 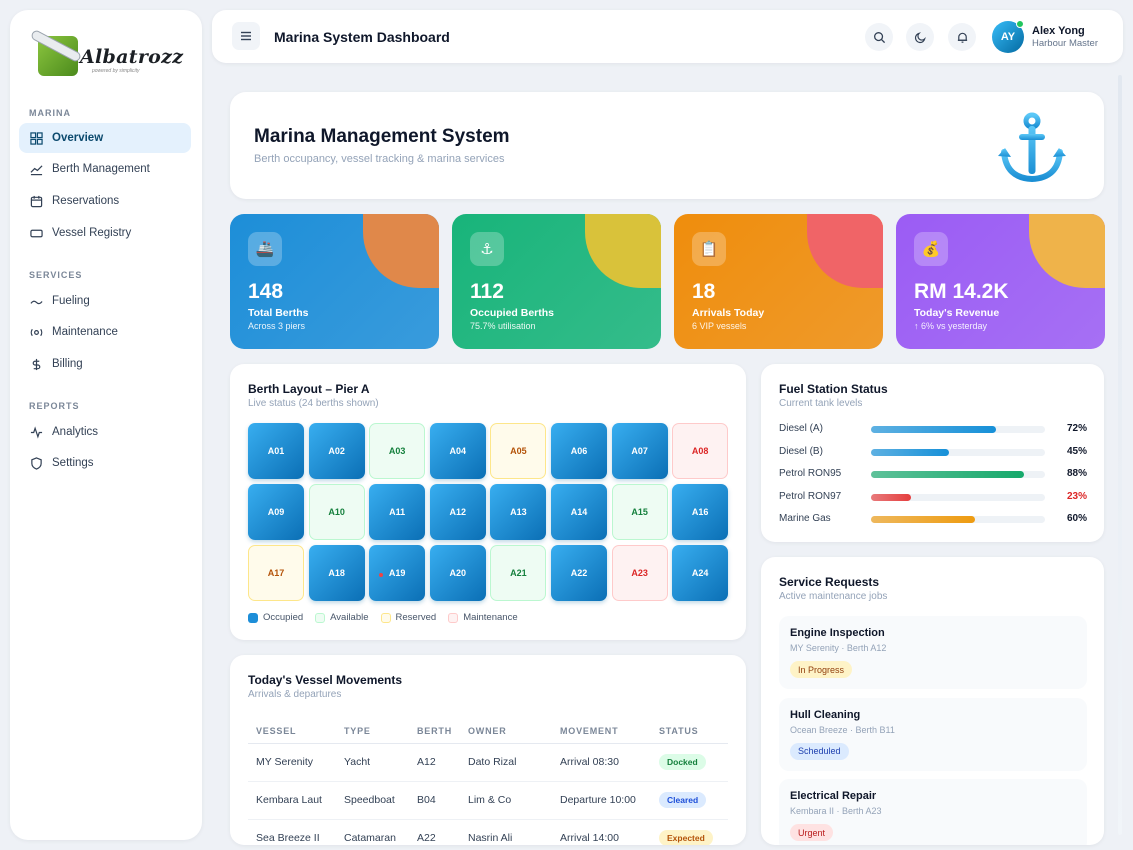 I want to click on stat-label: Arrivals Today, so click(x=728, y=313).